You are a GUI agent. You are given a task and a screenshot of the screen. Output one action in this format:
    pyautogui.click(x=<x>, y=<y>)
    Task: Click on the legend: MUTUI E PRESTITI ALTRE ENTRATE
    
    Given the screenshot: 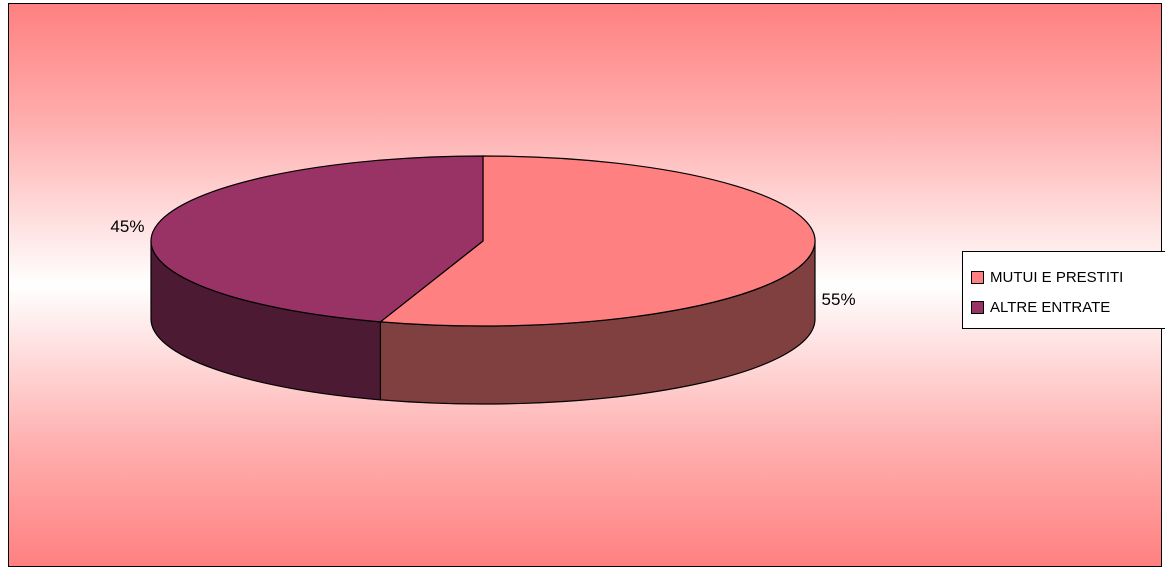 What is the action you would take?
    pyautogui.click(x=1063, y=290)
    